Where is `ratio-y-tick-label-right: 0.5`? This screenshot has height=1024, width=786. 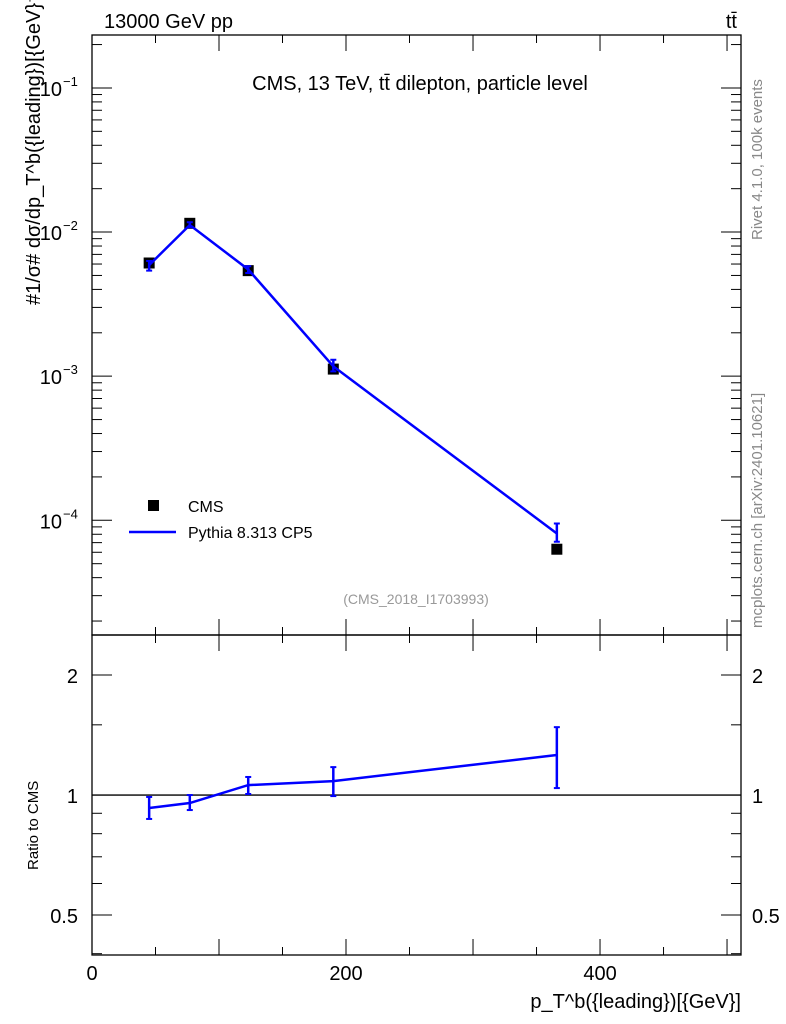 ratio-y-tick-label-right: 0.5 is located at coordinates (766, 917).